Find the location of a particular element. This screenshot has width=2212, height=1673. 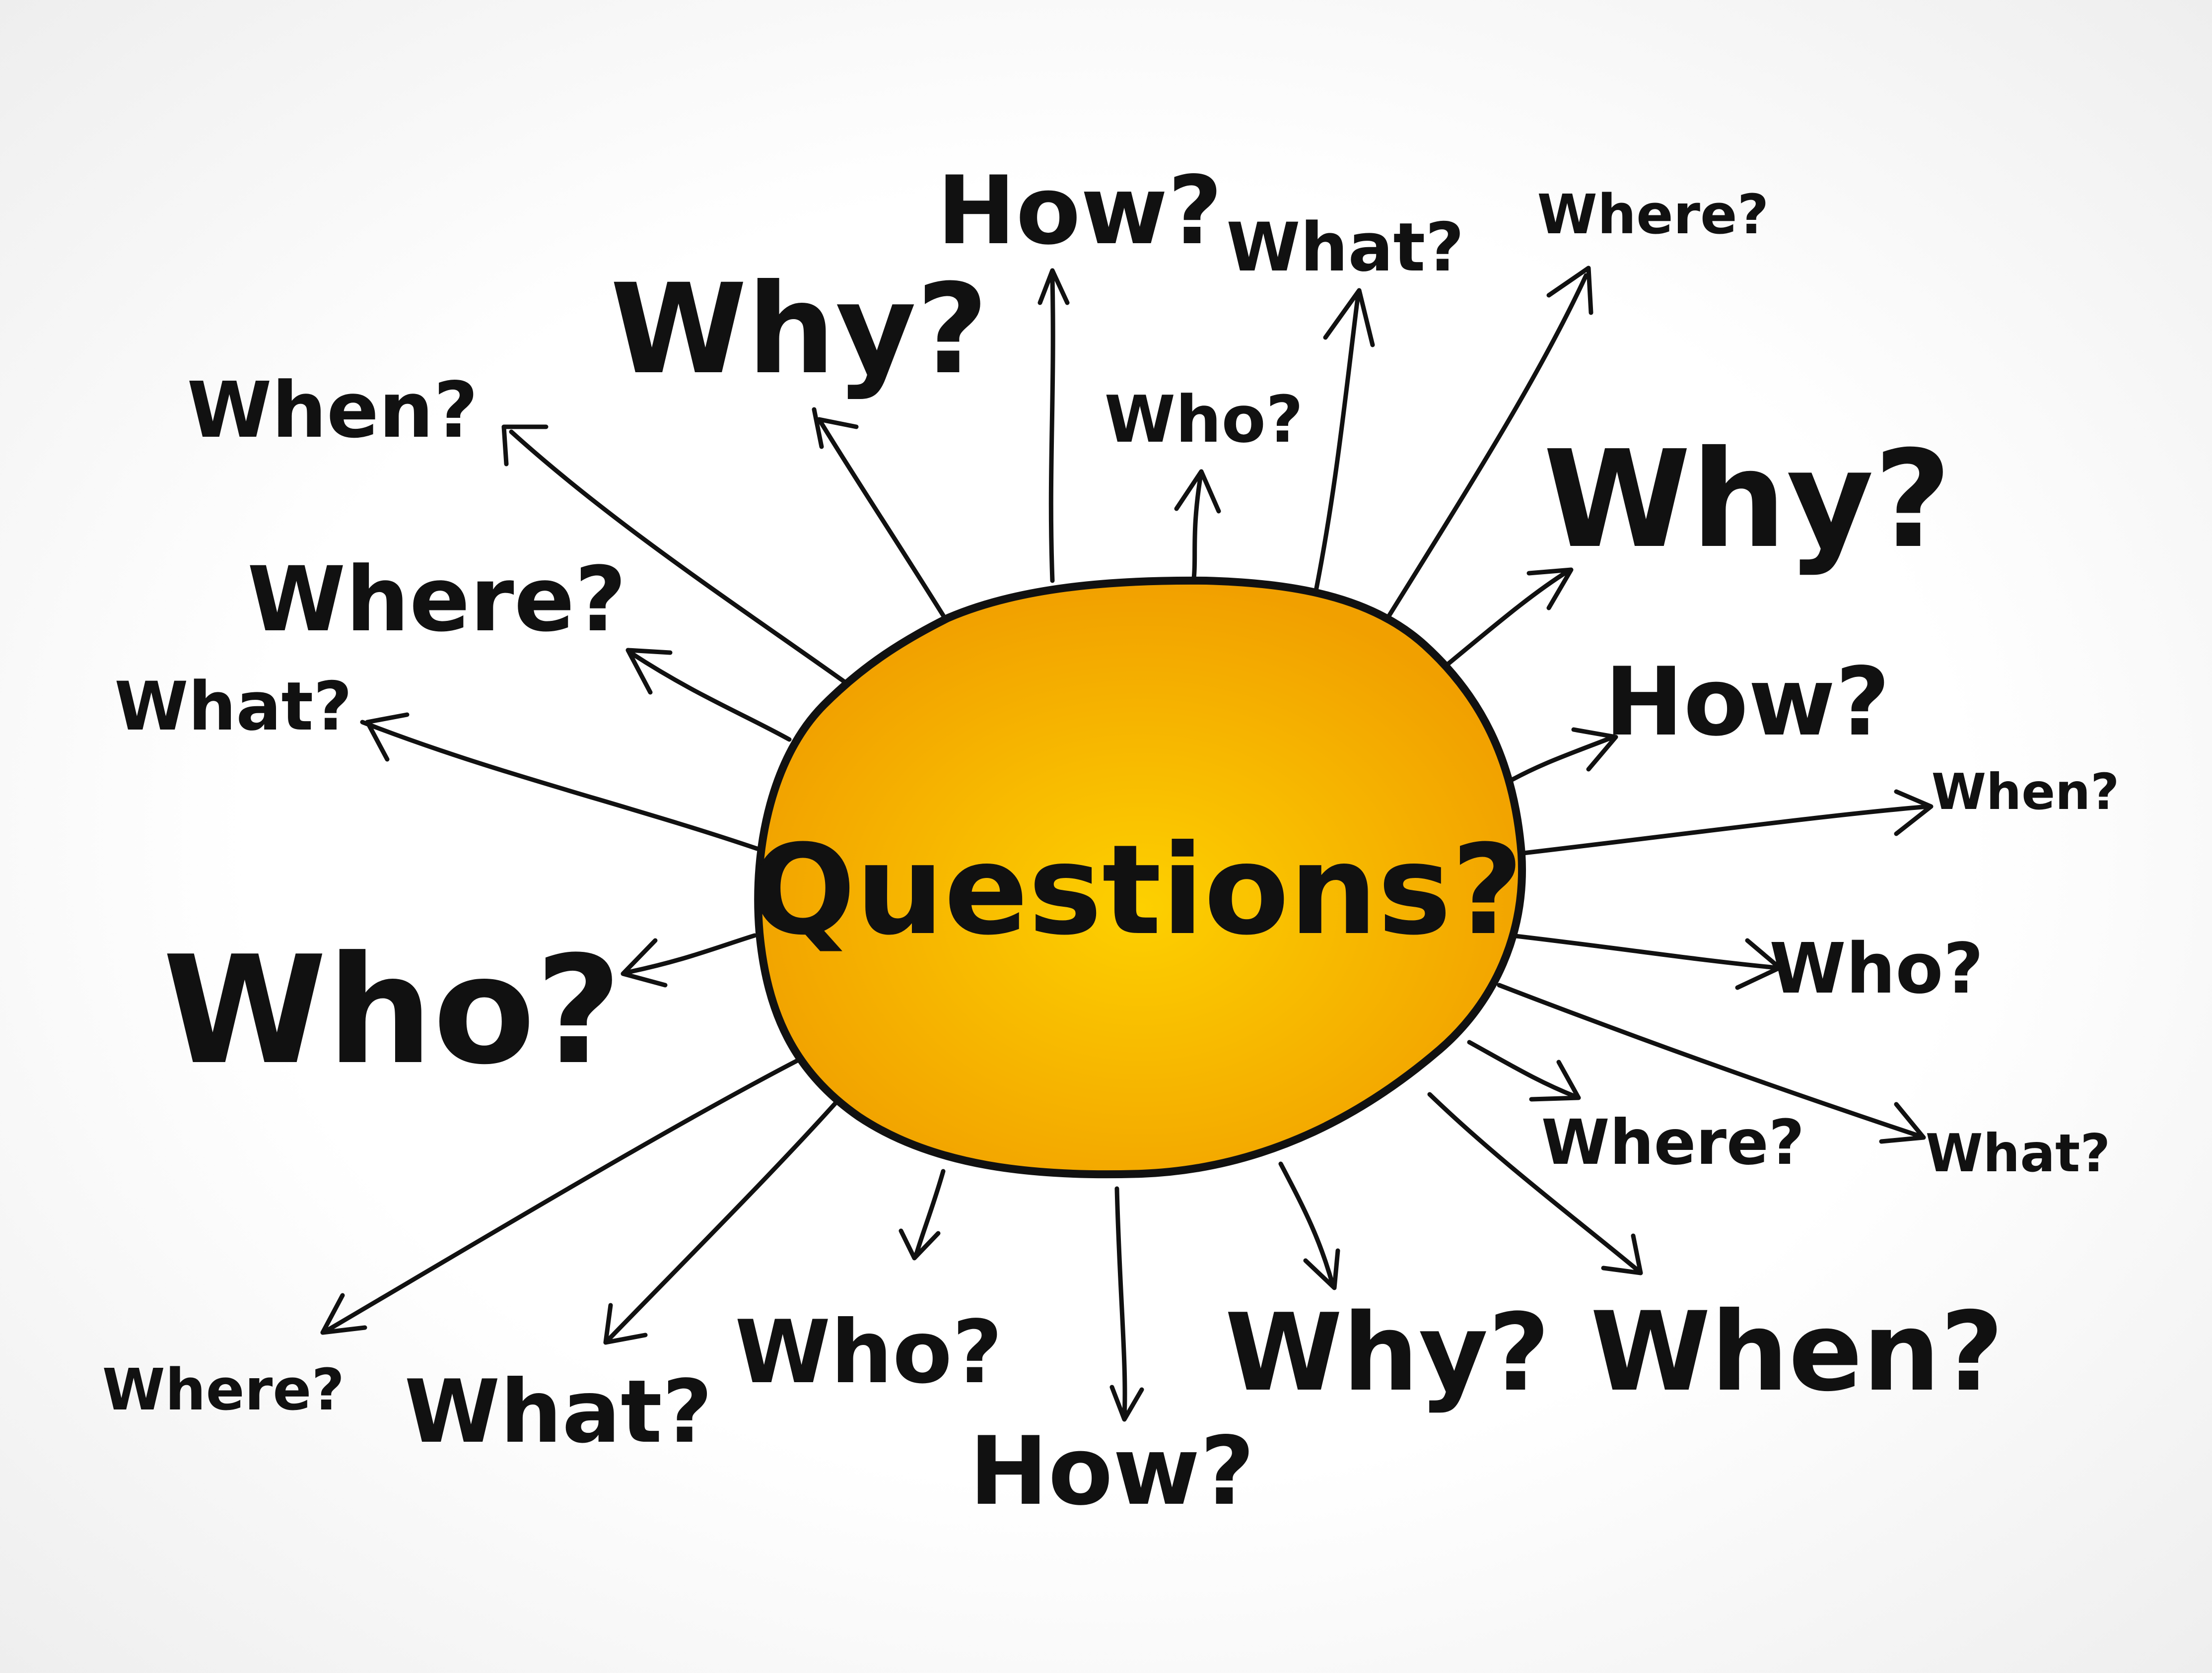

arrow-who-right is located at coordinates (1645, 961).